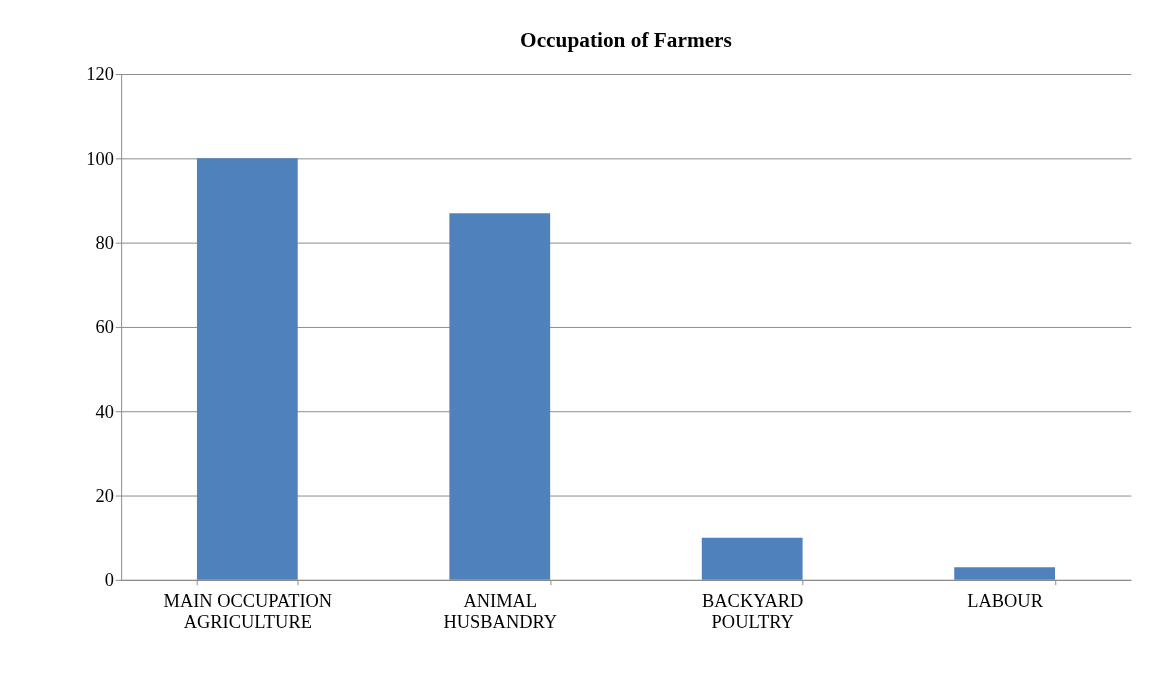 The width and height of the screenshot is (1157, 695). Describe the element at coordinates (104, 495) in the screenshot. I see `y-tick-label: 20` at that location.